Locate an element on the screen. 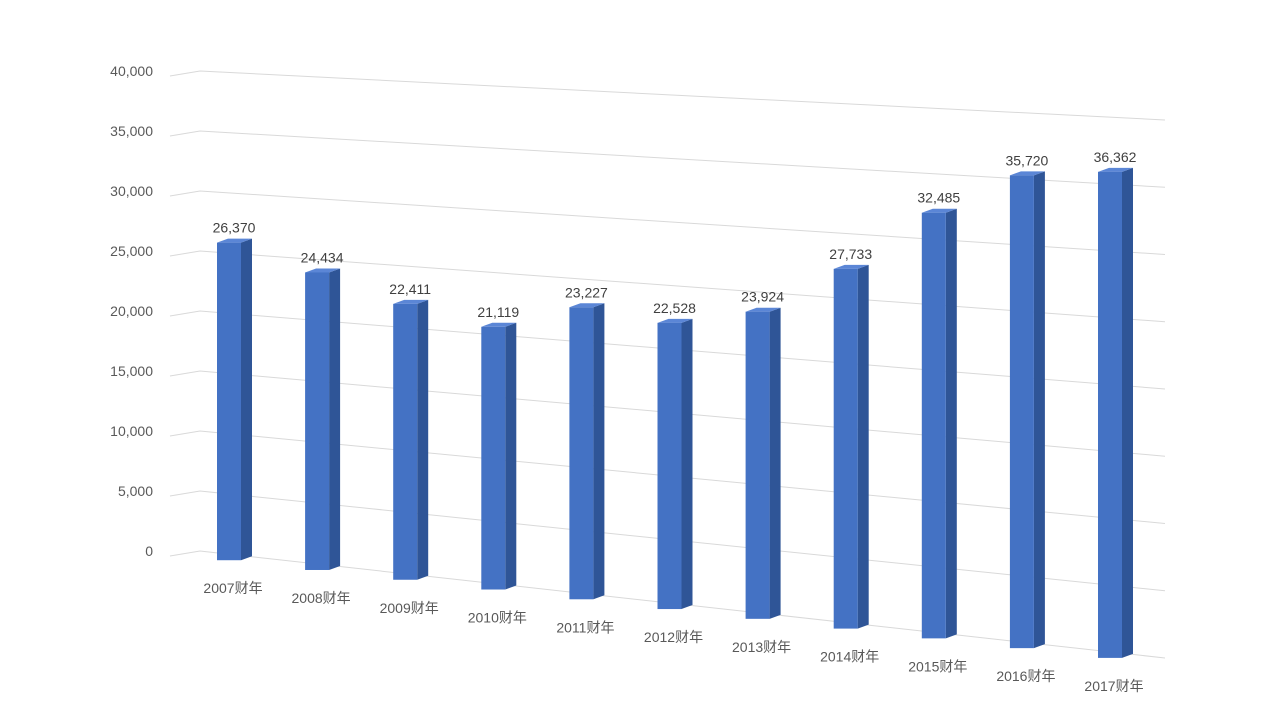 The width and height of the screenshot is (1280, 725). x-tick-label: 2008财年 is located at coordinates (321, 598).